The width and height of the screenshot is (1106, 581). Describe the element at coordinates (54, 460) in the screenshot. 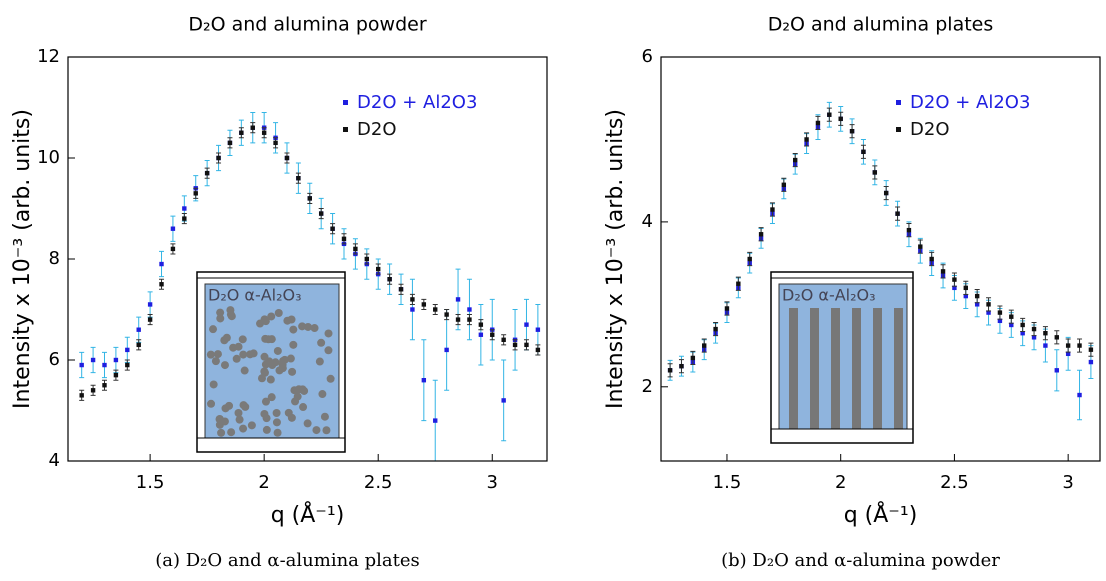

I see `y-tick-label: 4` at that location.